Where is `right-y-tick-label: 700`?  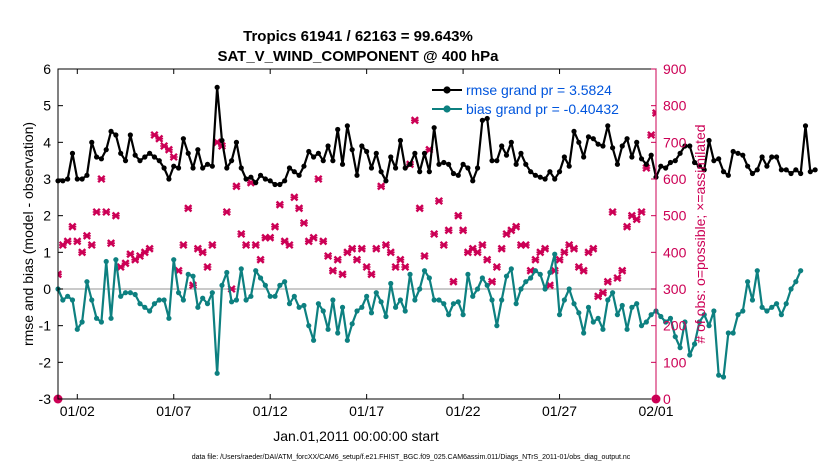
right-y-tick-label: 700 is located at coordinates (675, 142).